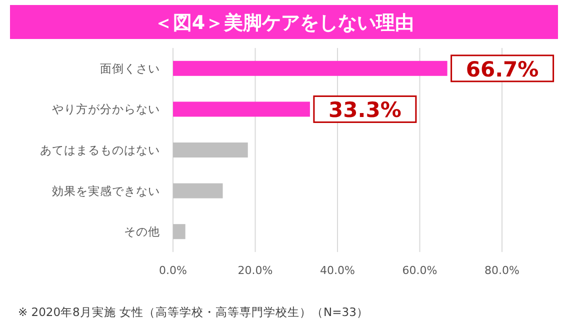 The image size is (568, 335). What do you see at coordinates (173, 270) in the screenshot?
I see `x-tick-label: 0.0%` at bounding box center [173, 270].